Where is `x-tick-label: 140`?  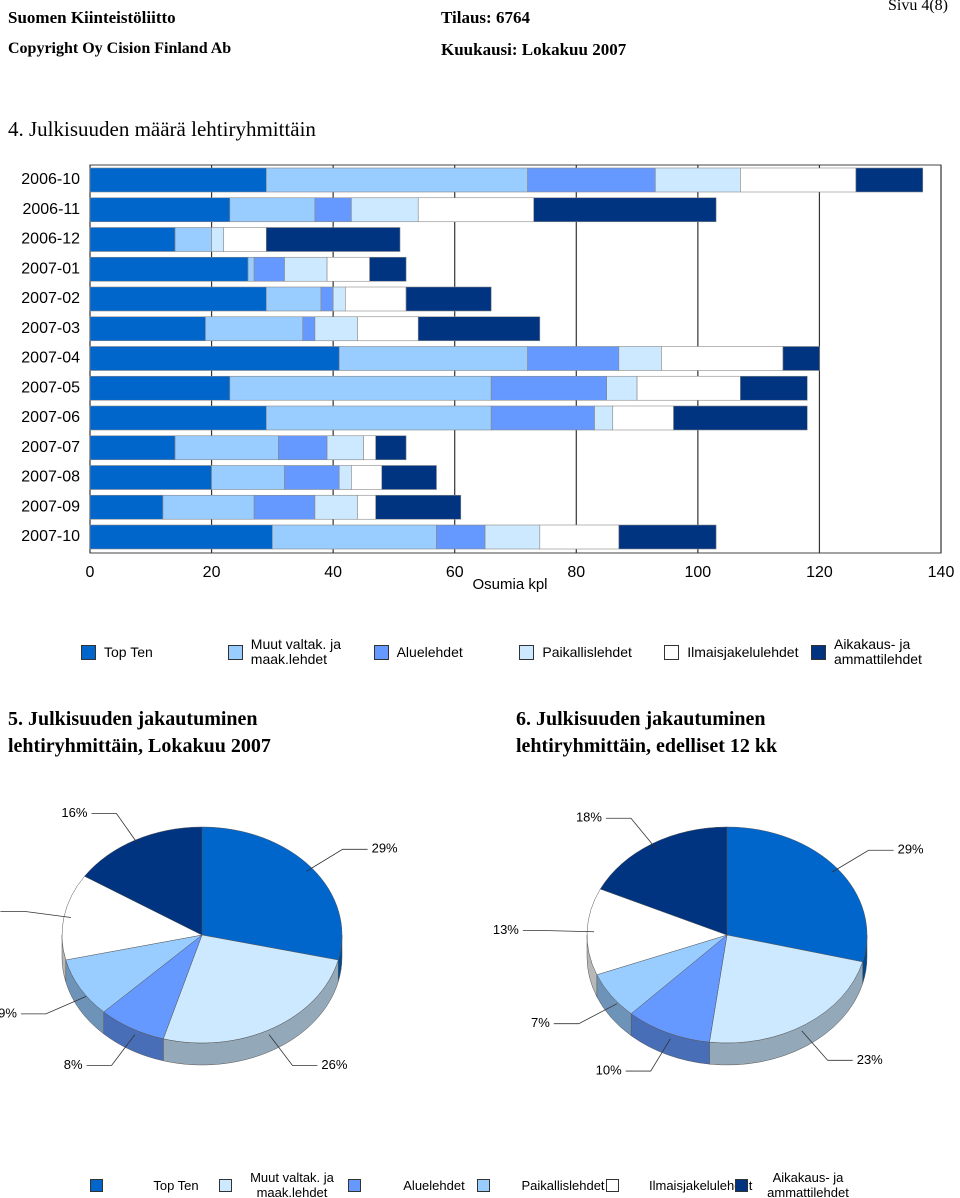 x-tick-label: 140 is located at coordinates (941, 572).